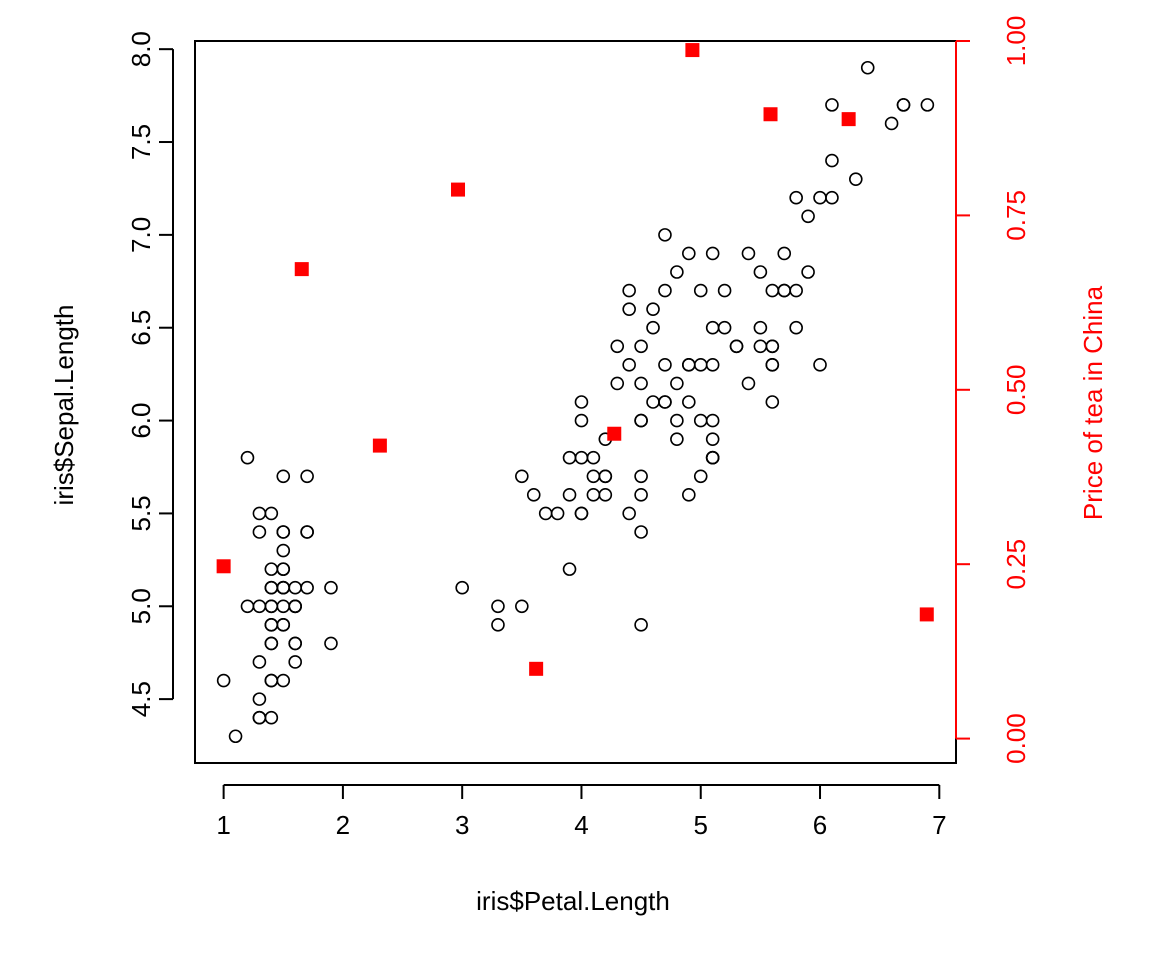 The width and height of the screenshot is (1152, 960). What do you see at coordinates (462, 825) in the screenshot?
I see `x-tick-label: 3` at bounding box center [462, 825].